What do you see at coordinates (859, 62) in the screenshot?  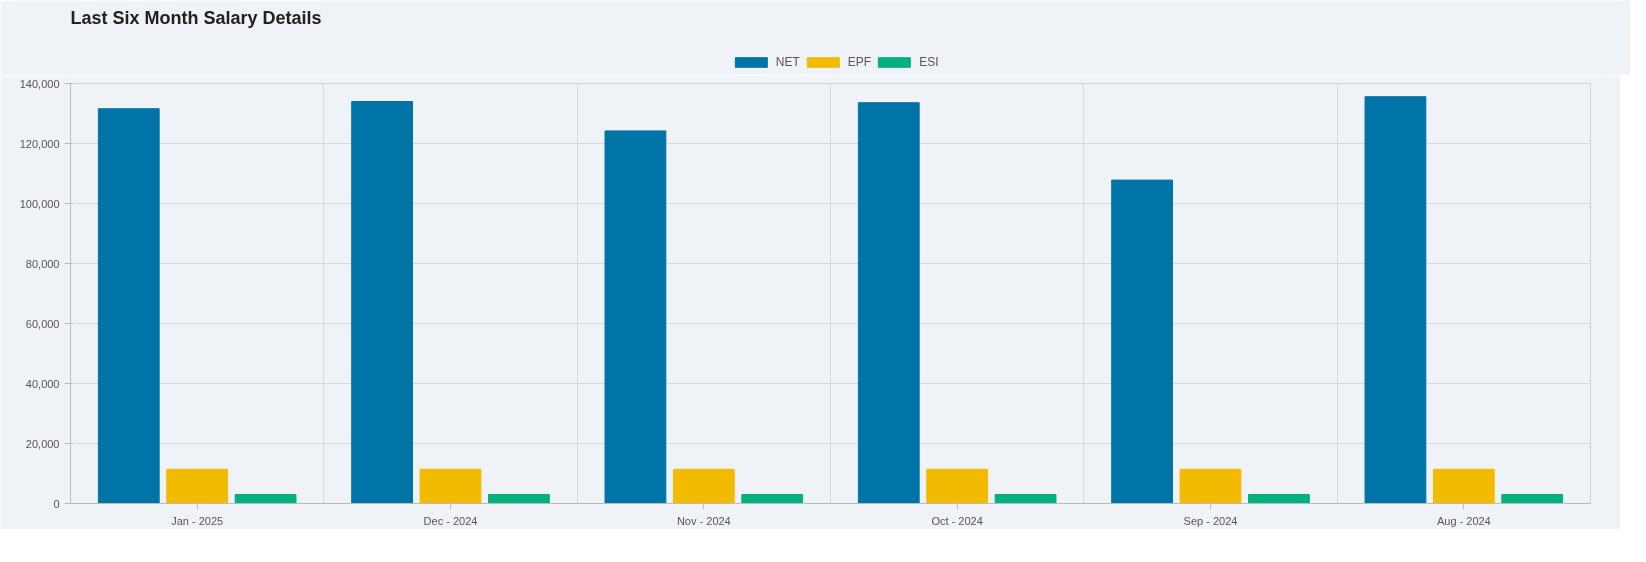 I see `legend-label: EPF` at bounding box center [859, 62].